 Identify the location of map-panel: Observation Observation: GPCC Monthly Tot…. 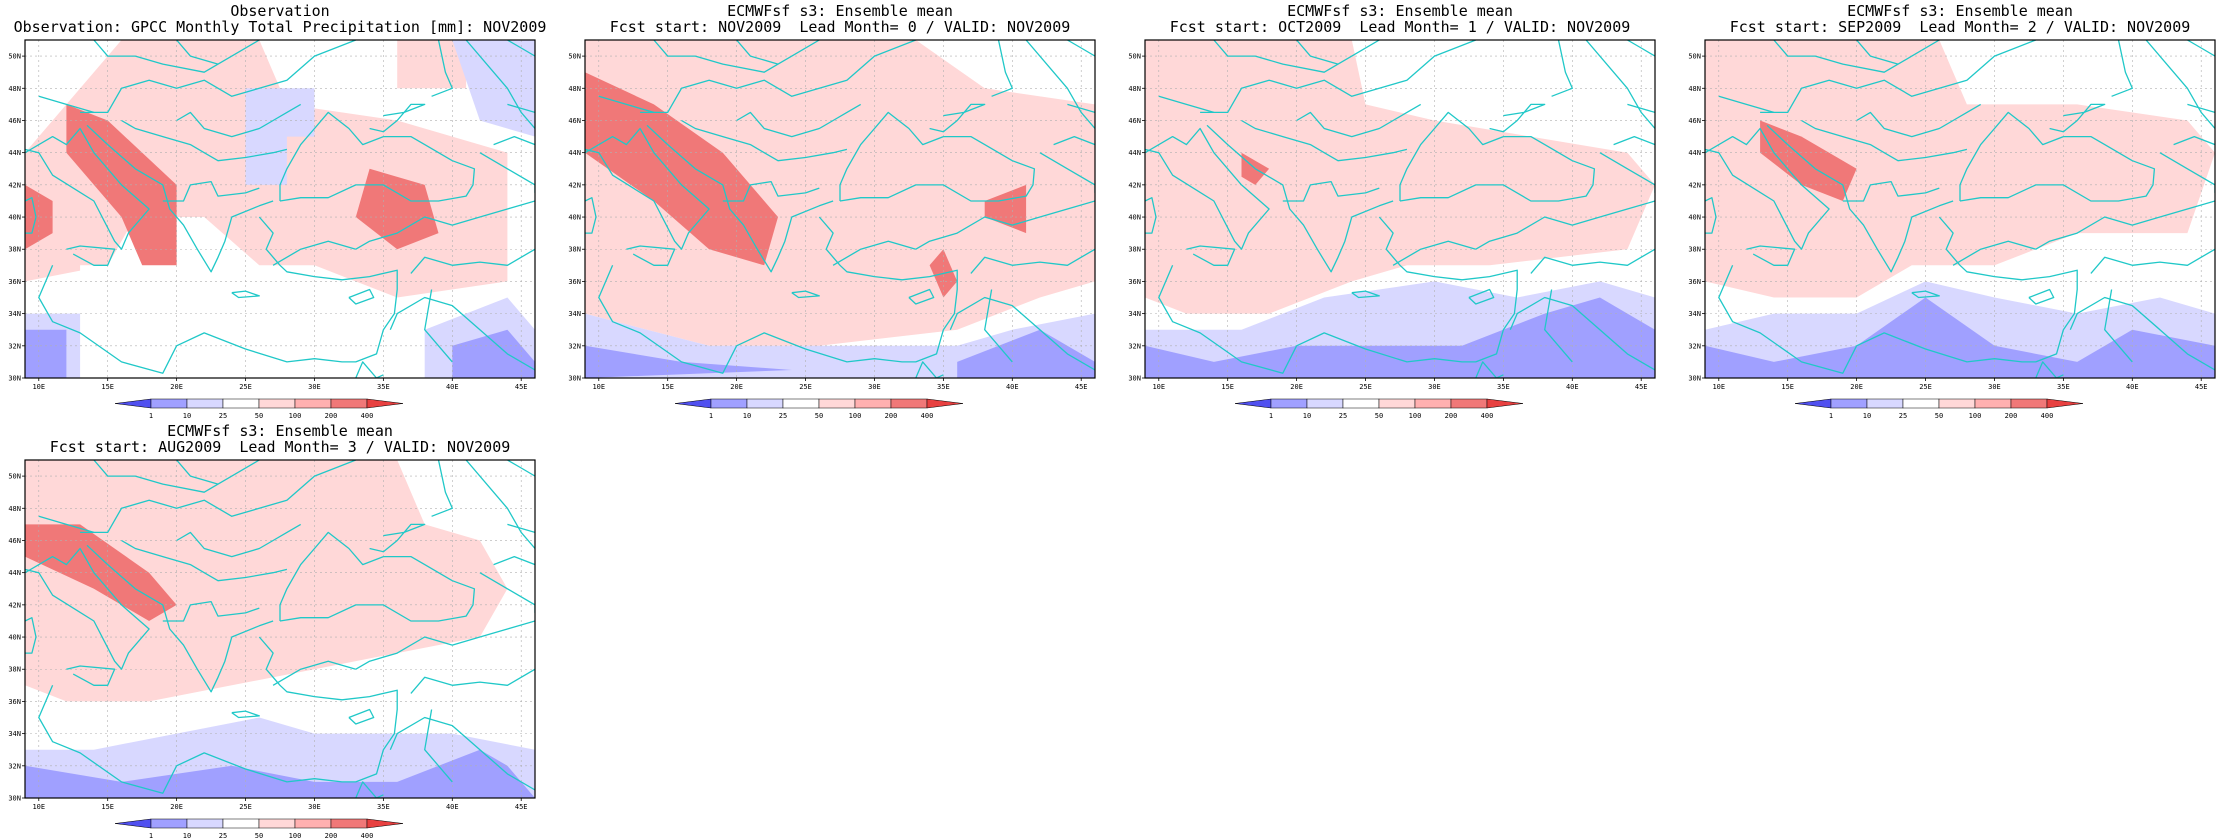
(280, 210).